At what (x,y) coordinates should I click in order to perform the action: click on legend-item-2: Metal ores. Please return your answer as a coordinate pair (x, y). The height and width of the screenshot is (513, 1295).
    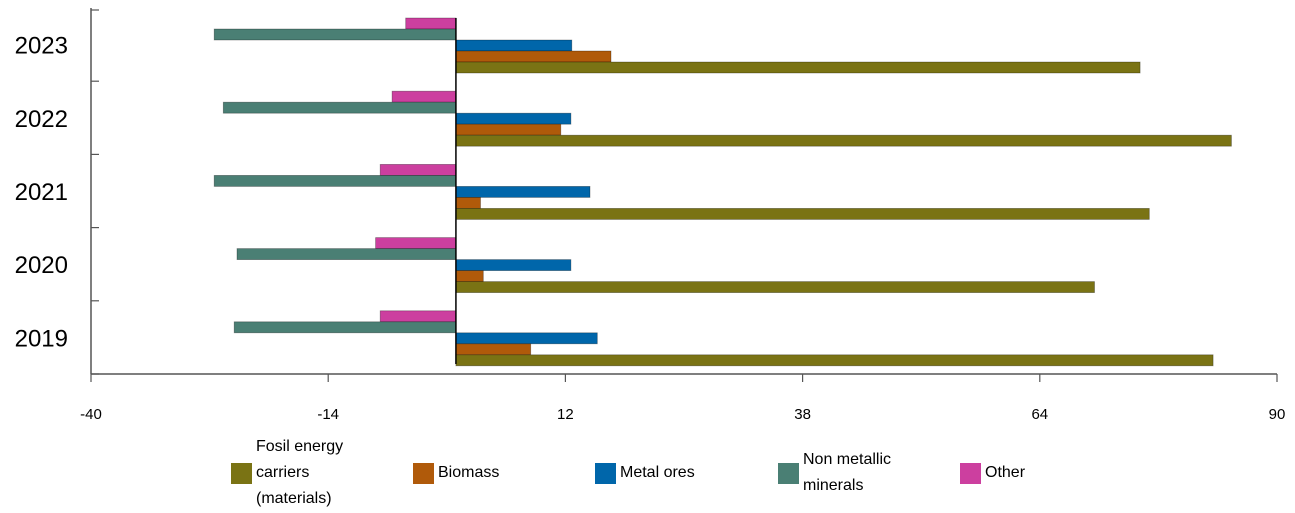
    Looking at the image, I should click on (645, 473).